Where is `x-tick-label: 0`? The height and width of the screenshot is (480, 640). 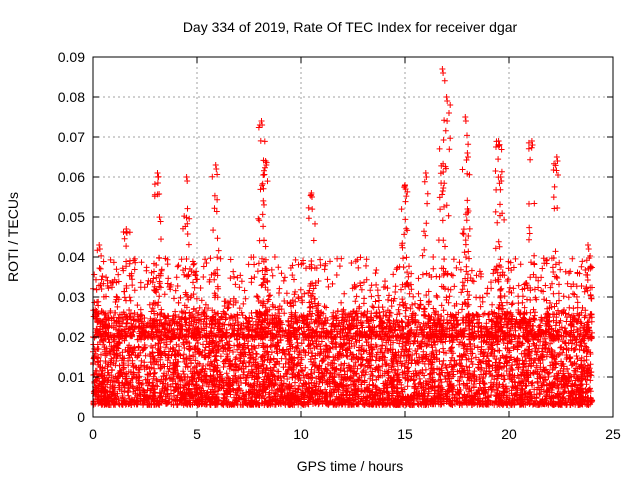 x-tick-label: 0 is located at coordinates (93, 434).